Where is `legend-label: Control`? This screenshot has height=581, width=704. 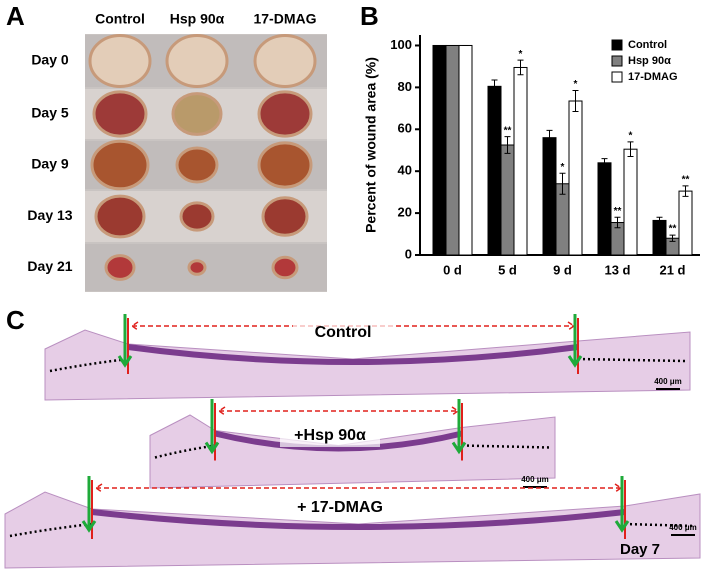
legend-label: Control is located at coordinates (647, 45).